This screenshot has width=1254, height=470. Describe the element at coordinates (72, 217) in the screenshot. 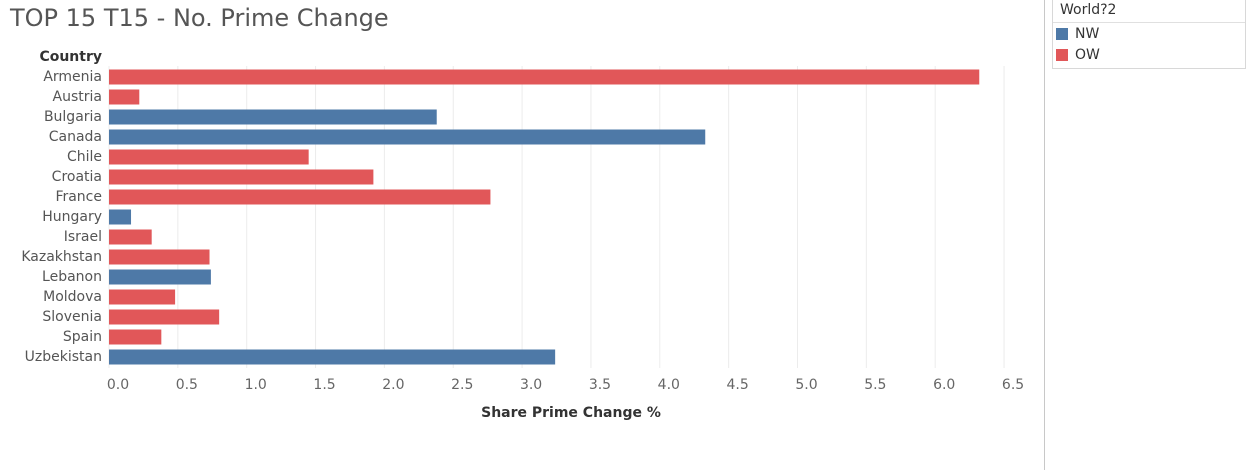

I see `category-label: Hungary` at that location.